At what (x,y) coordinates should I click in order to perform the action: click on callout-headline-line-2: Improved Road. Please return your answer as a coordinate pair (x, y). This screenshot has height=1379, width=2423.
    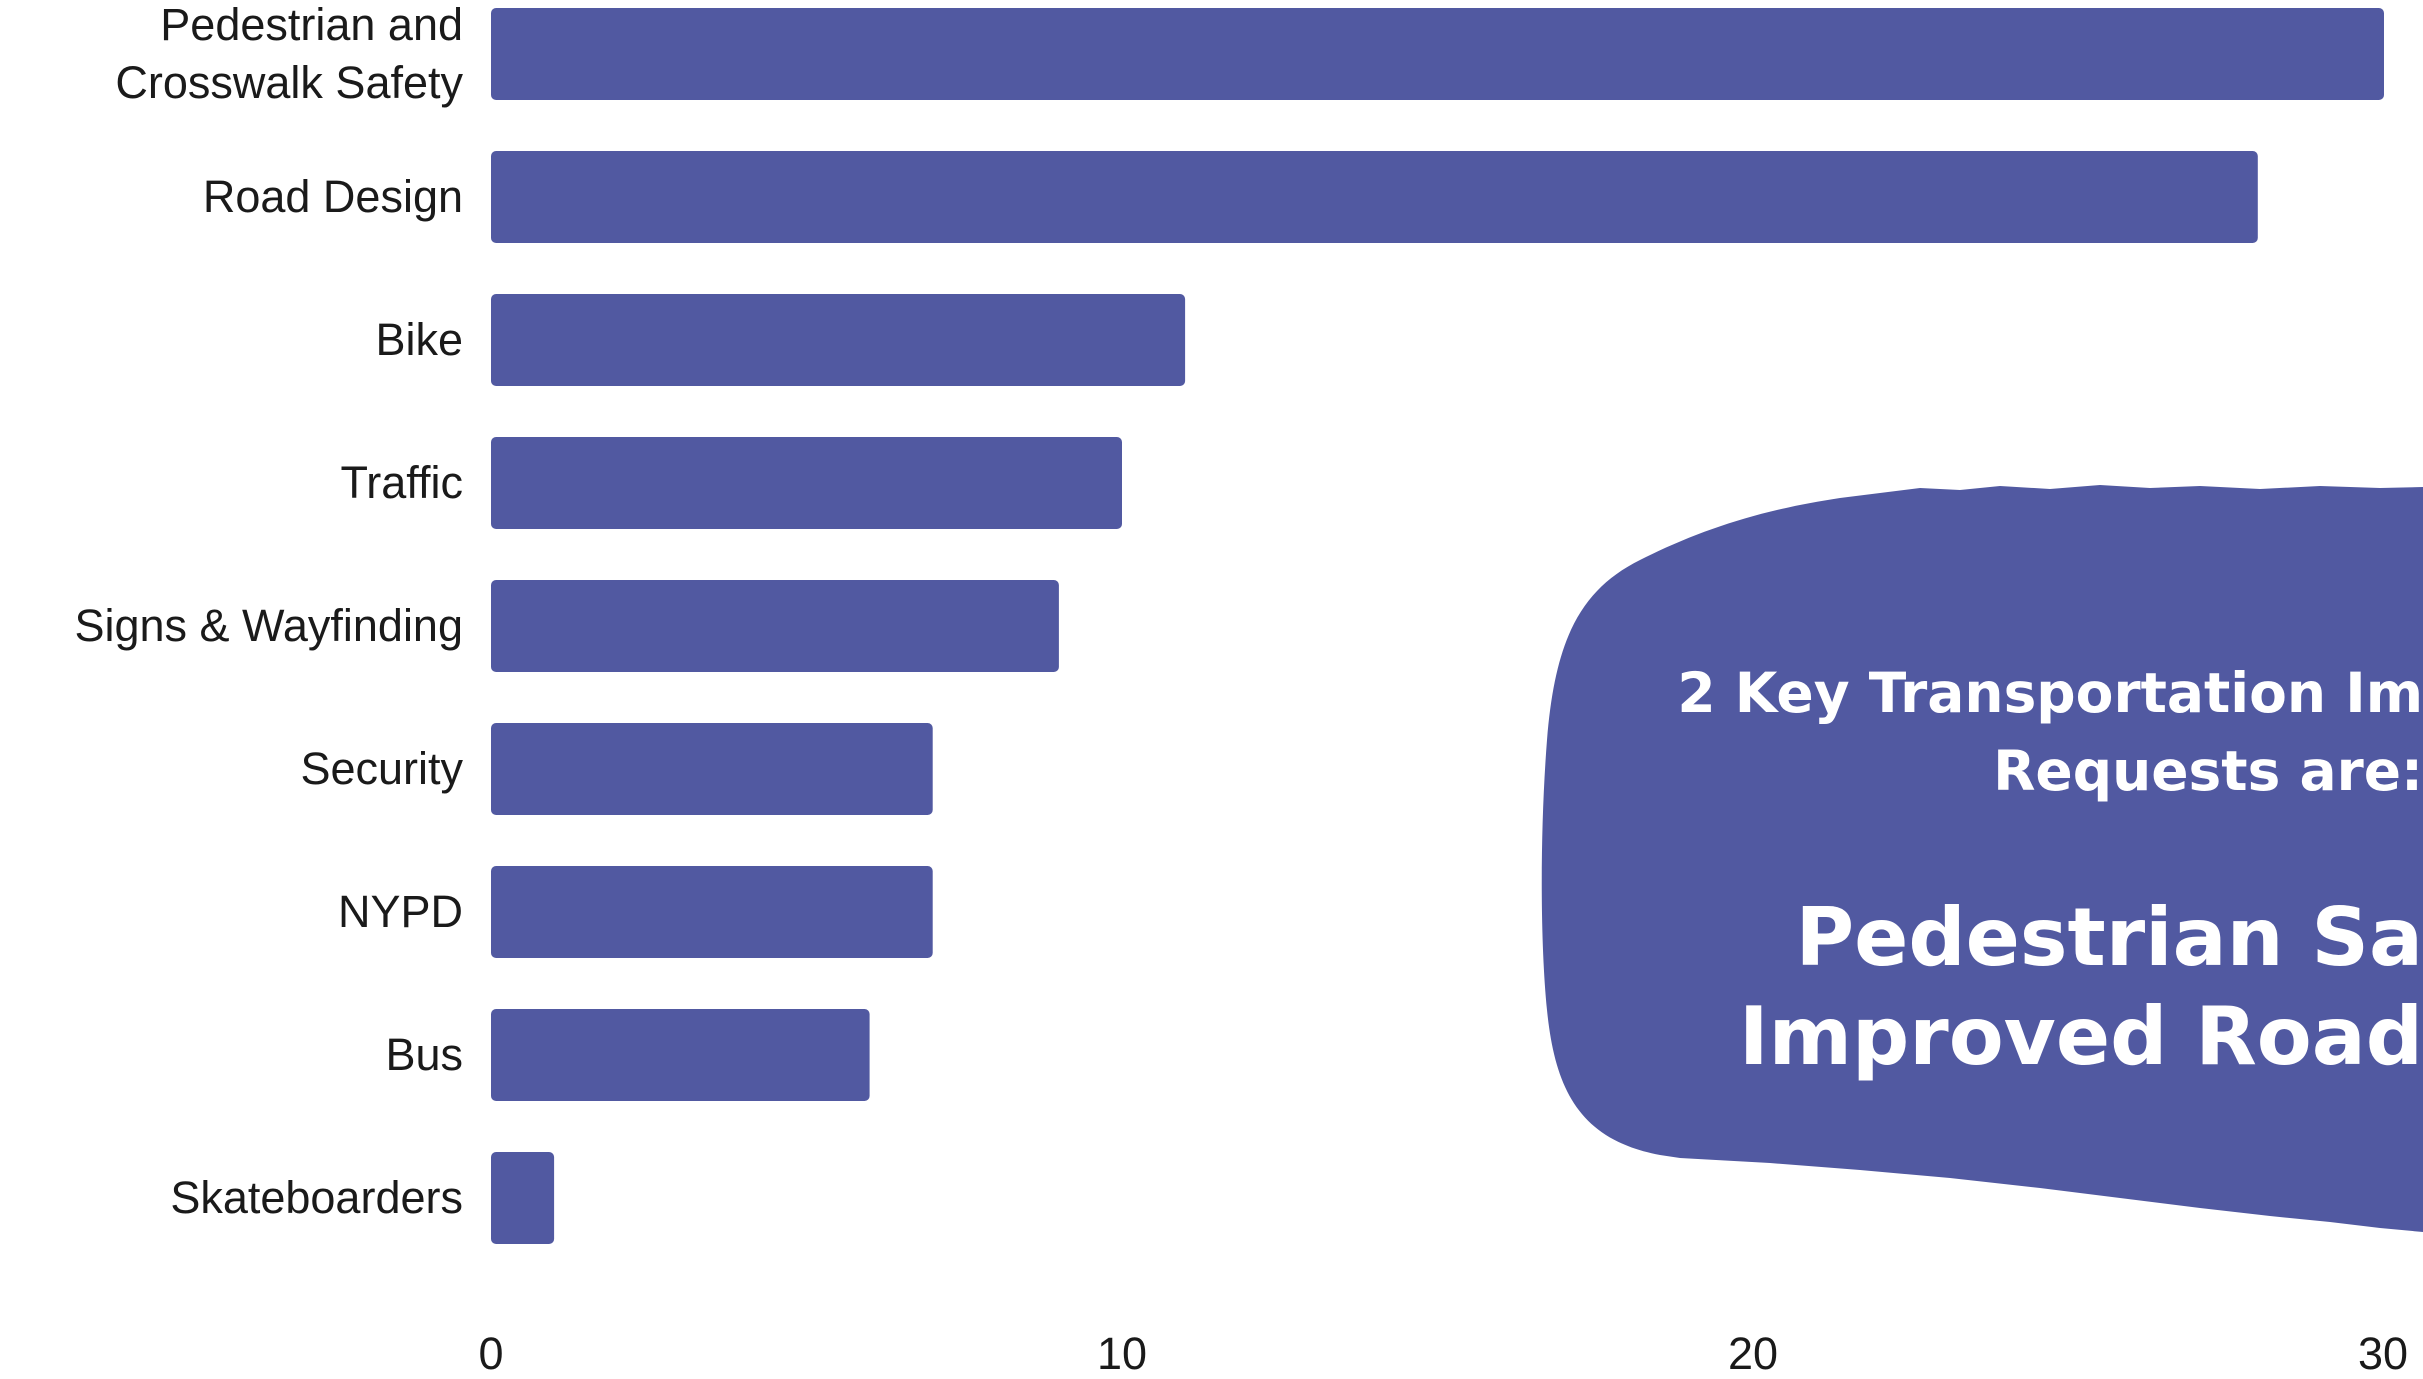
    Looking at the image, I should click on (2081, 1036).